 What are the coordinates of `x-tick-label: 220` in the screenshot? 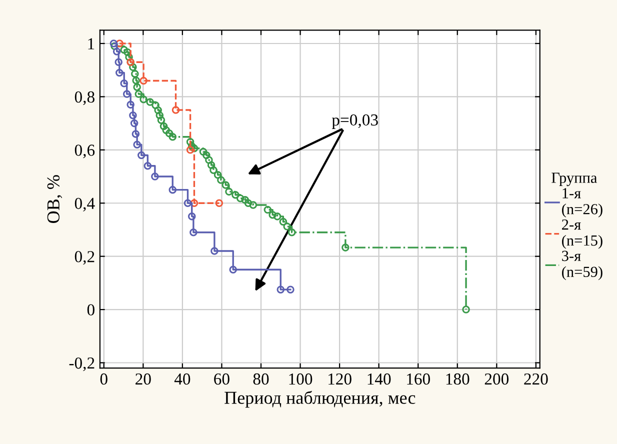 It's located at (536, 379).